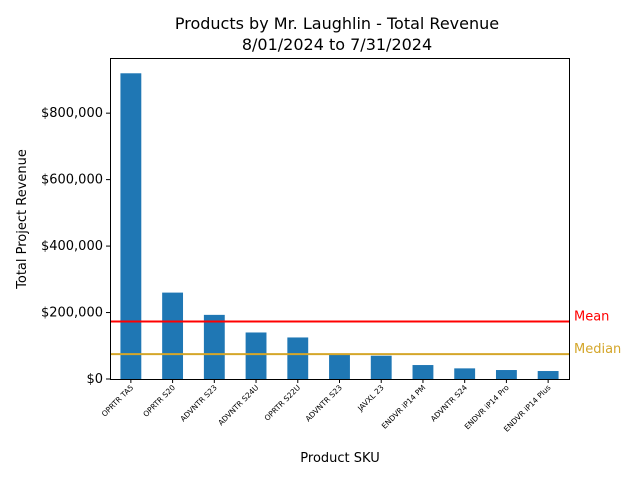 The width and height of the screenshot is (640, 484). What do you see at coordinates (337, 44) in the screenshot?
I see `chart-subtitle: 8/01/2024 to 7/31/2024` at bounding box center [337, 44].